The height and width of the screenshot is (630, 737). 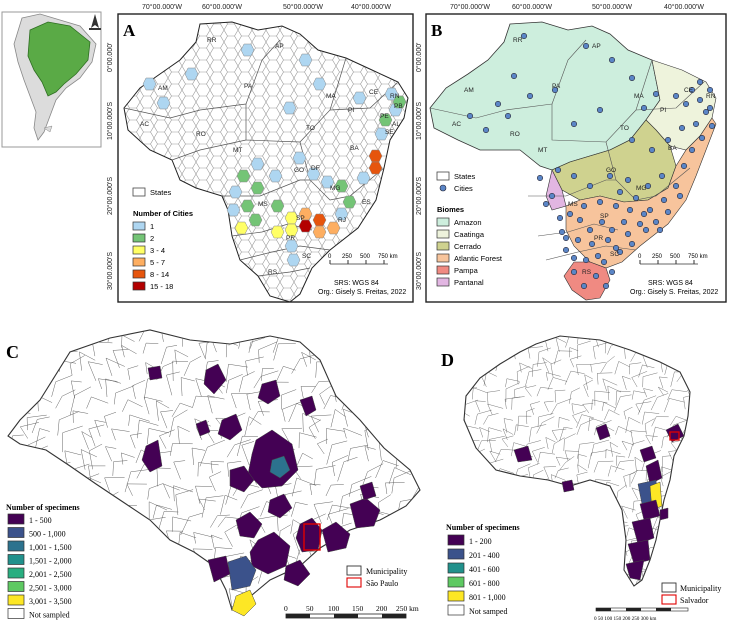 What do you see at coordinates (518, 40) in the screenshot?
I see `svg-text: RR` at bounding box center [518, 40].